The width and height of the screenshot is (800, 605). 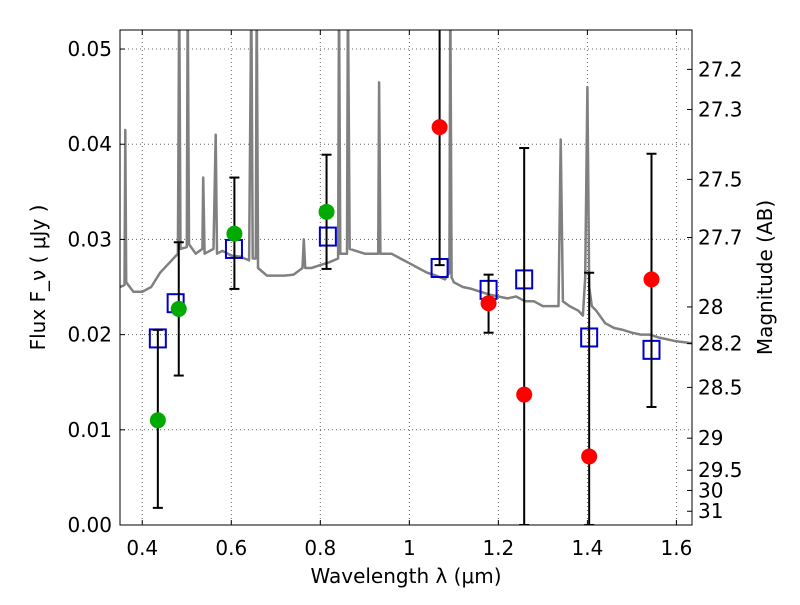 I want to click on model-flux-square, so click(x=327, y=236).